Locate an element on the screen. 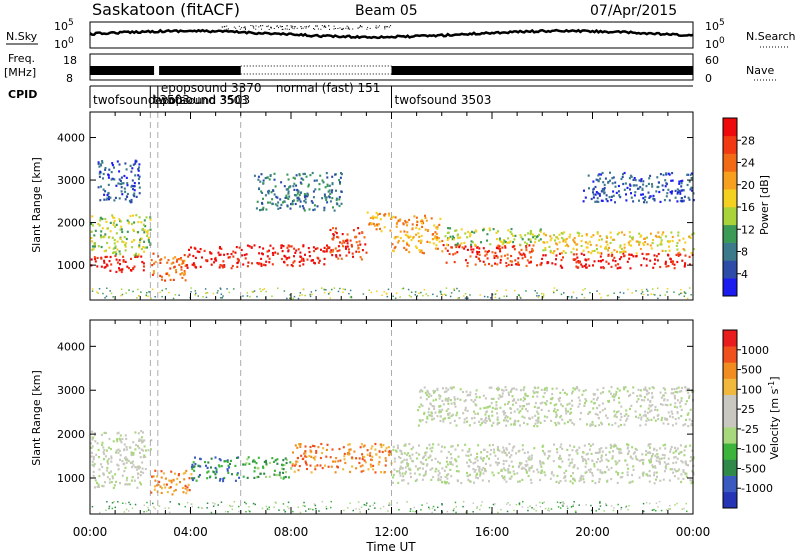 The height and width of the screenshot is (554, 800). cpid-segment-2: epopsound 3370 is located at coordinates (211, 88).